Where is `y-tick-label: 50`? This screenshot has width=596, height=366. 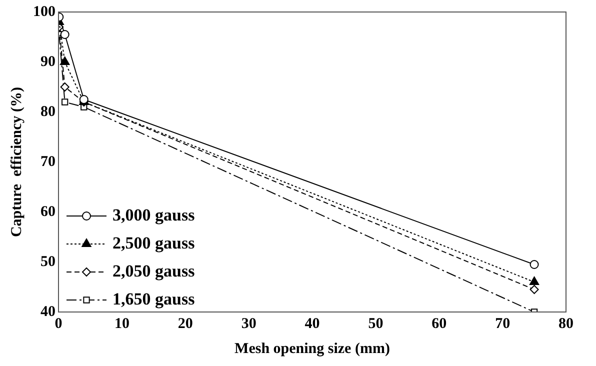
y-tick-label: 50 is located at coordinates (48, 262).